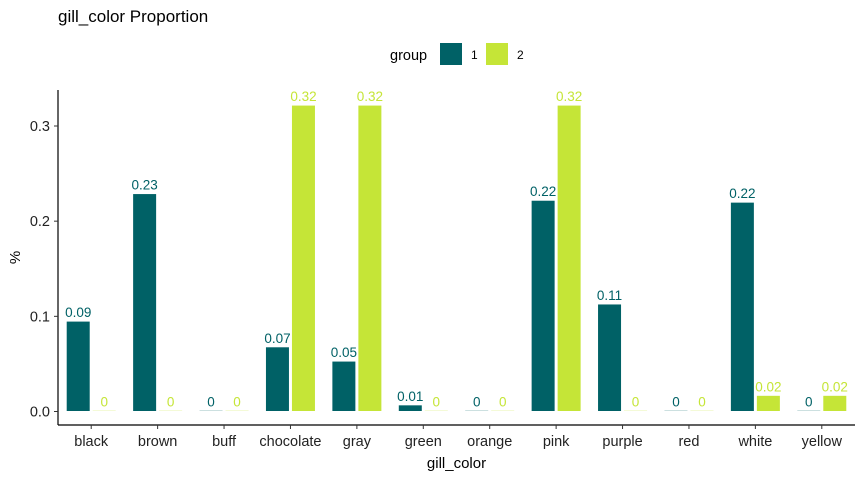 The image size is (865, 478). What do you see at coordinates (456, 463) in the screenshot?
I see `x-axis-title: gill_color` at bounding box center [456, 463].